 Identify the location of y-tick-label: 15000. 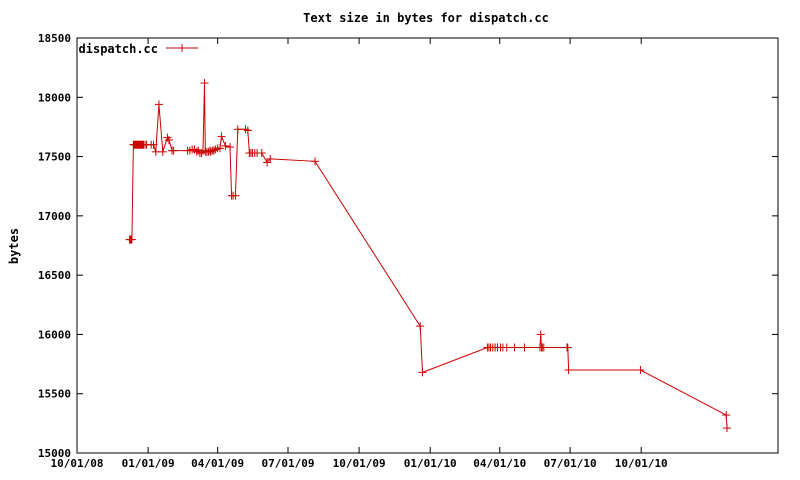
(54, 453).